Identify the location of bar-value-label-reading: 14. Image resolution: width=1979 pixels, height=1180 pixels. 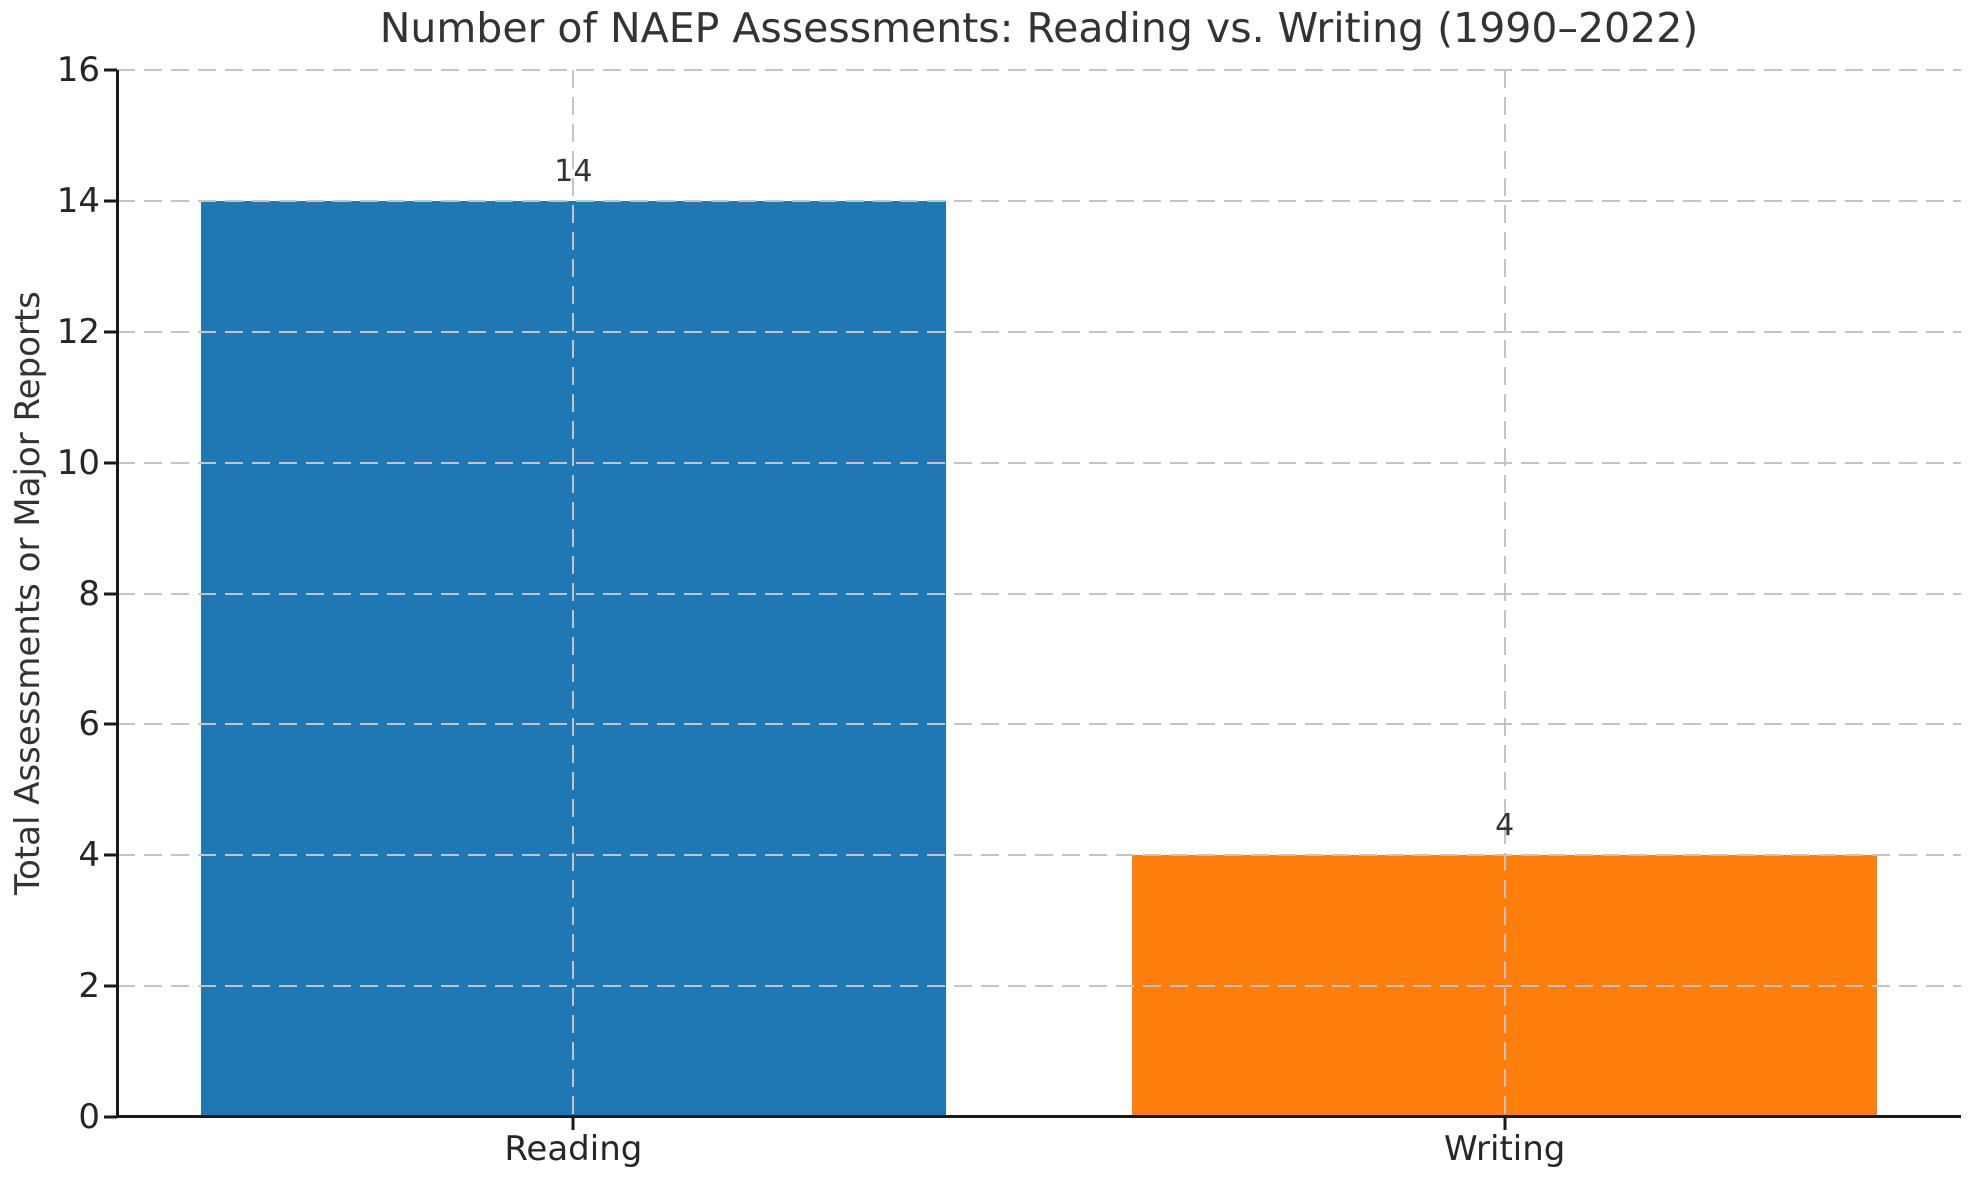
(573, 171).